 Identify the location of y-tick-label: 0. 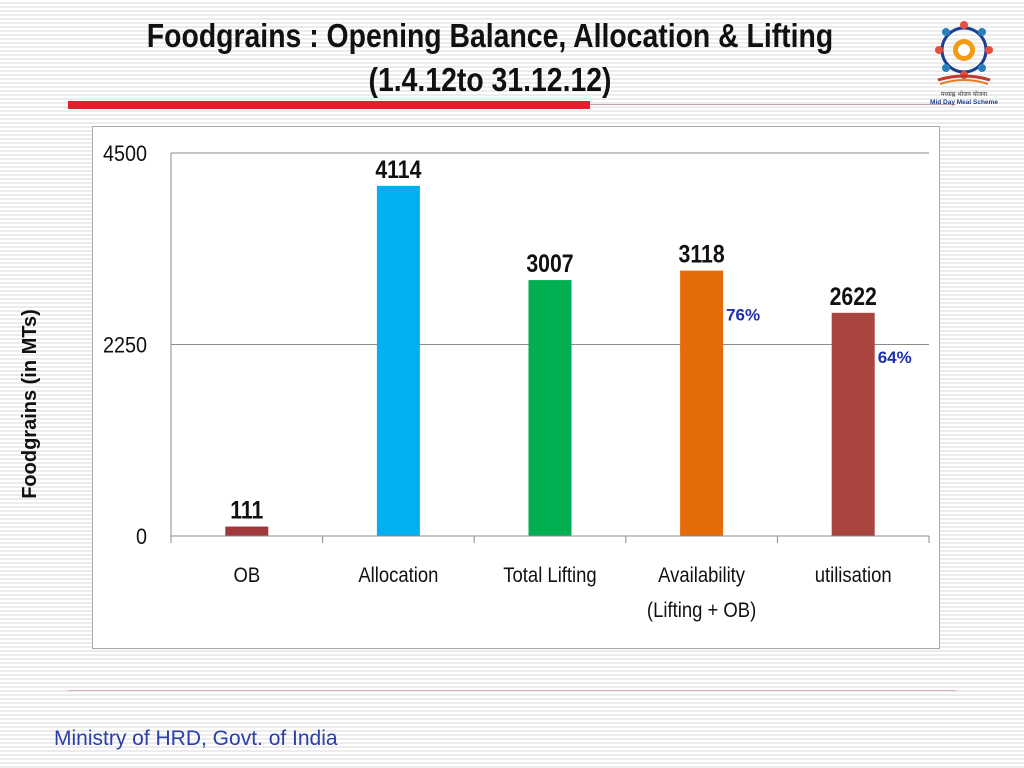
(141, 537).